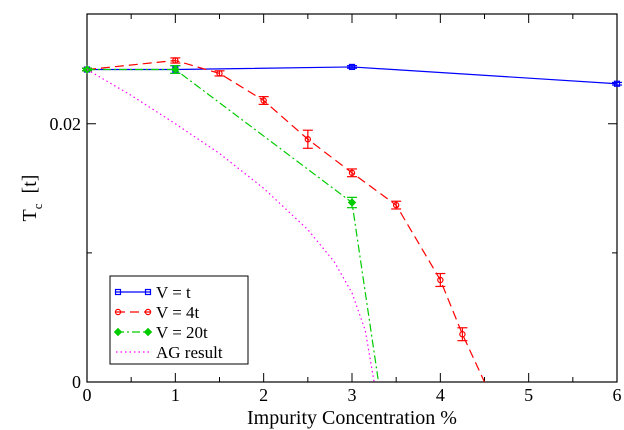  I want to click on x-tick-label: 1, so click(175, 395).